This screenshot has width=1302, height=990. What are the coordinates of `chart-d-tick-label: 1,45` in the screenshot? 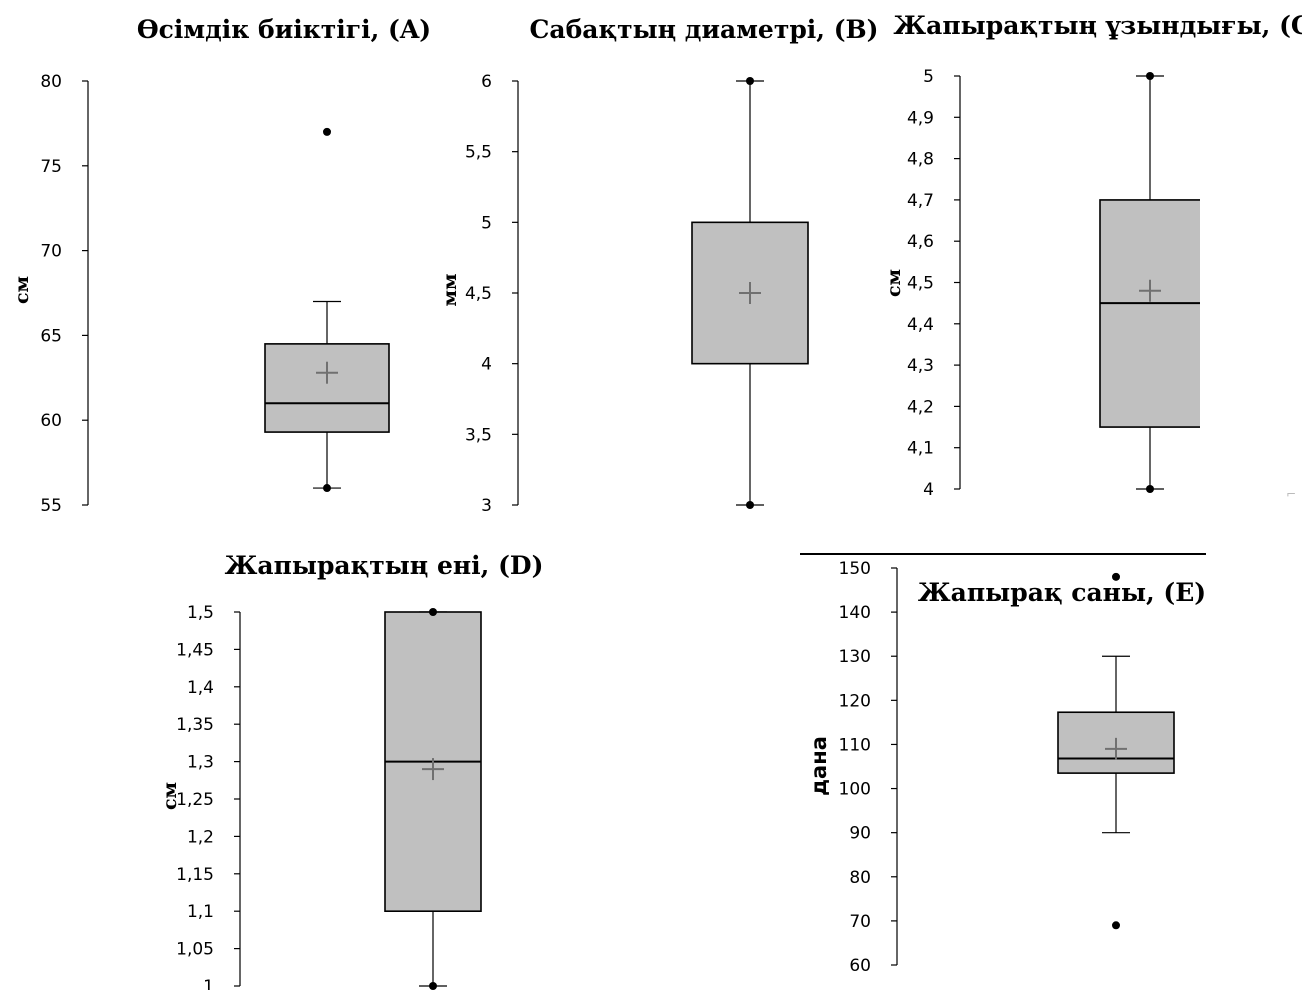 It's located at (195, 650).